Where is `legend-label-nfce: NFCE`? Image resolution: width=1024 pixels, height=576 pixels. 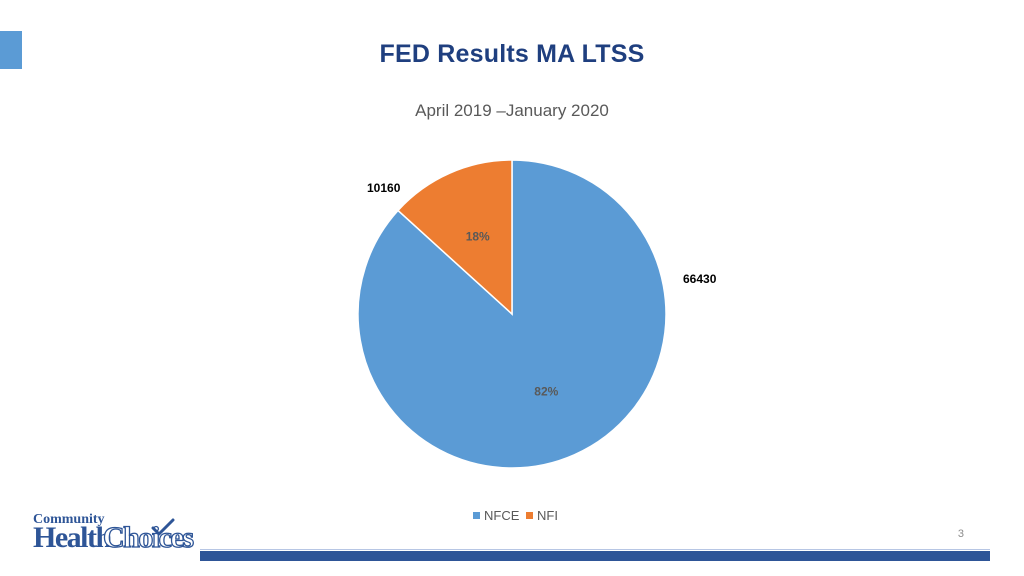
legend-label-nfce: NFCE is located at coordinates (502, 515).